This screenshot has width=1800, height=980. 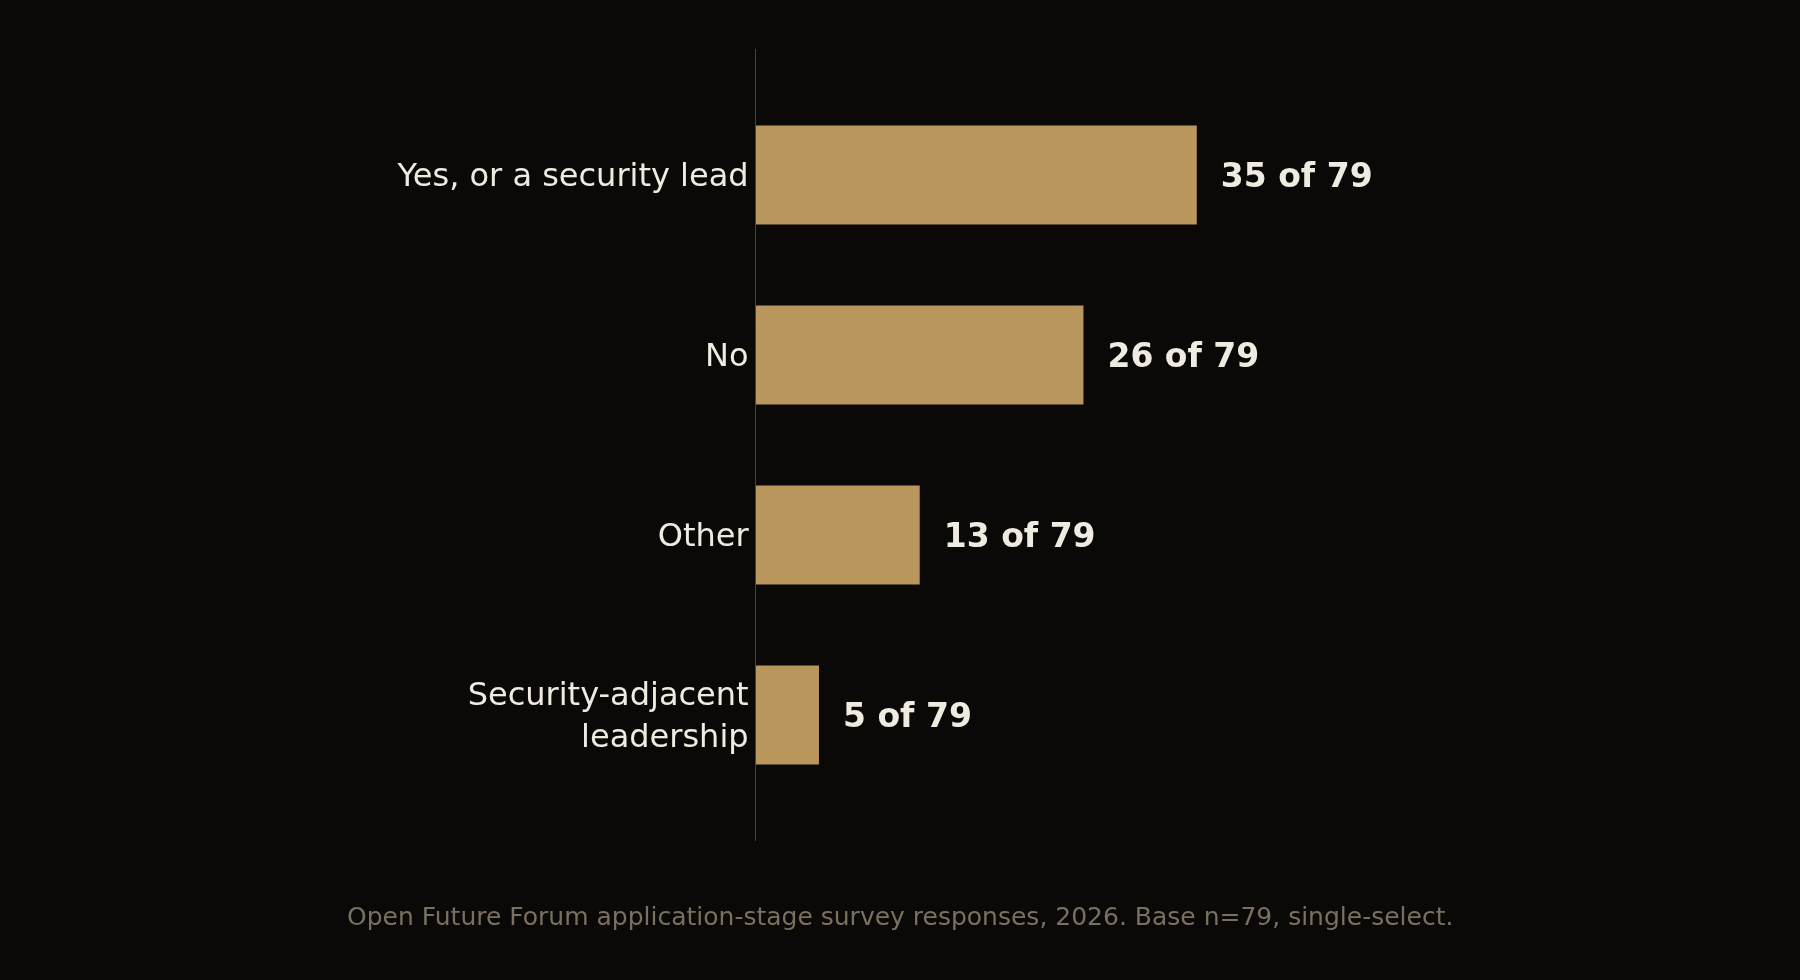 What do you see at coordinates (608, 715) in the screenshot?
I see `y-tick-label: Security-adjacent leadership` at bounding box center [608, 715].